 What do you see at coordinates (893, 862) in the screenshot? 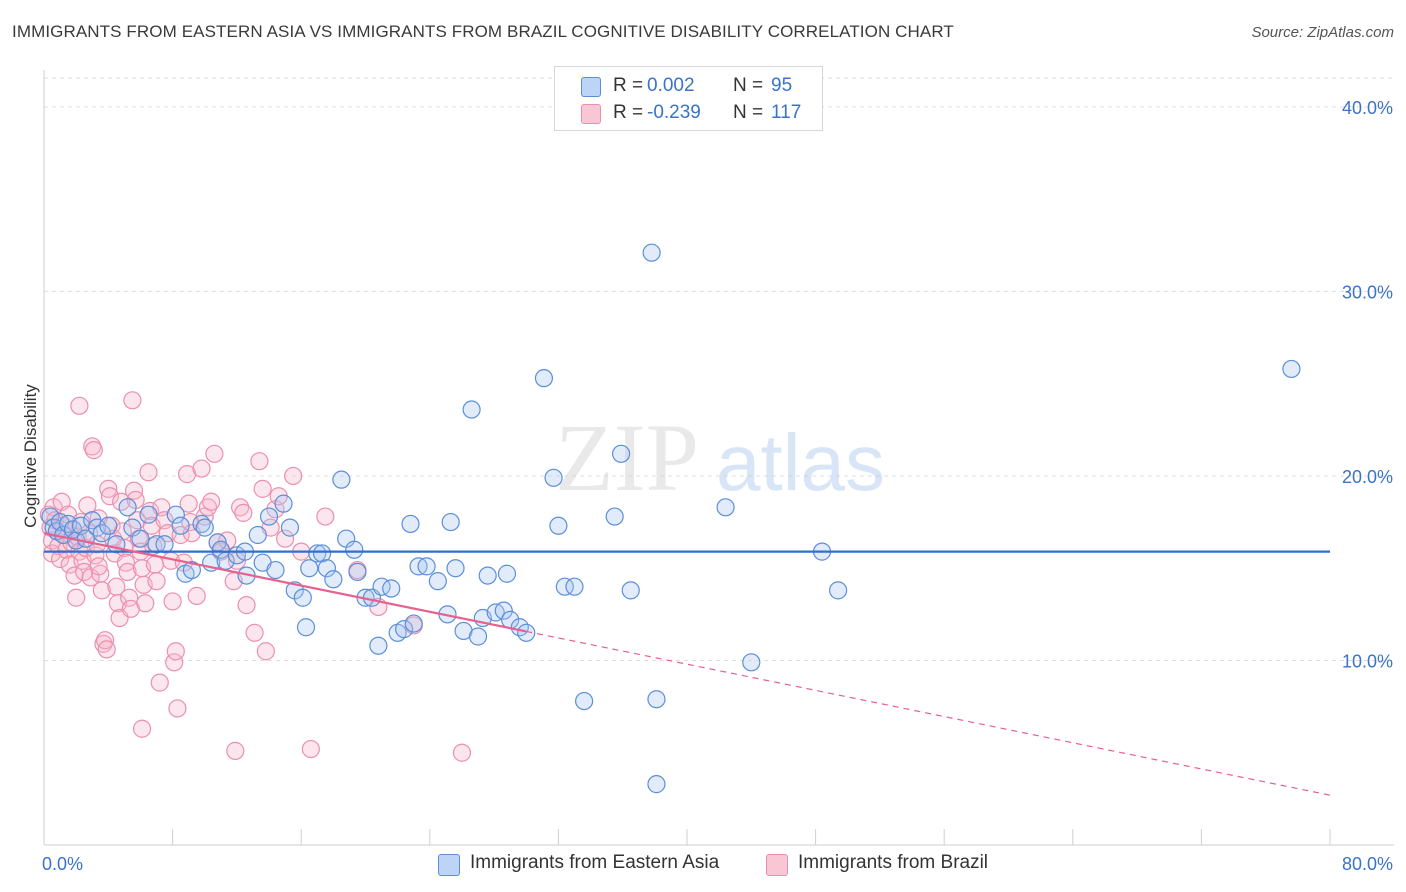
I see `bottom-legend-label: Immigrants from Brazil` at bounding box center [893, 862].